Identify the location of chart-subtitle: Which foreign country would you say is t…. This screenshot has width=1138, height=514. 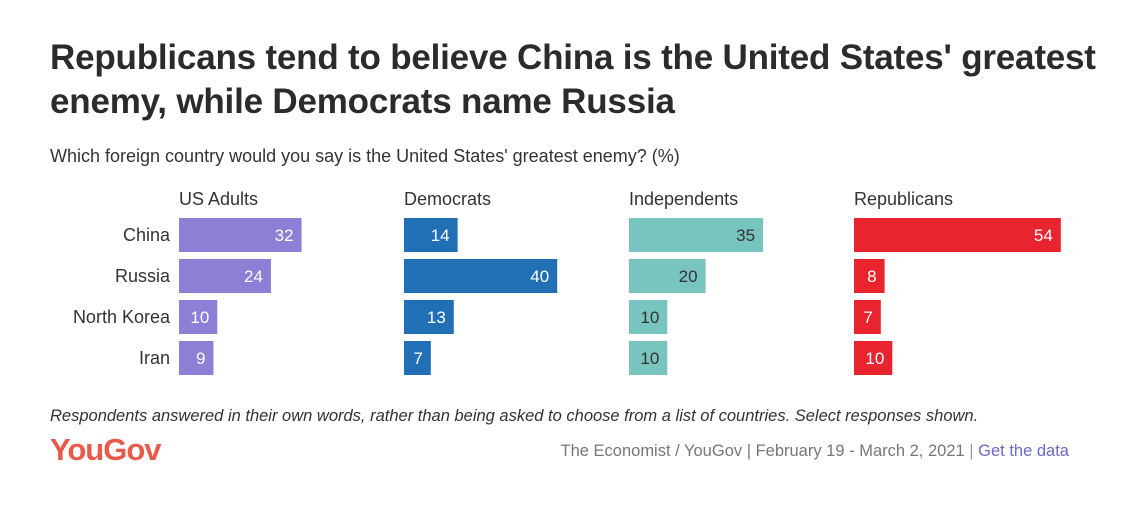
(365, 156).